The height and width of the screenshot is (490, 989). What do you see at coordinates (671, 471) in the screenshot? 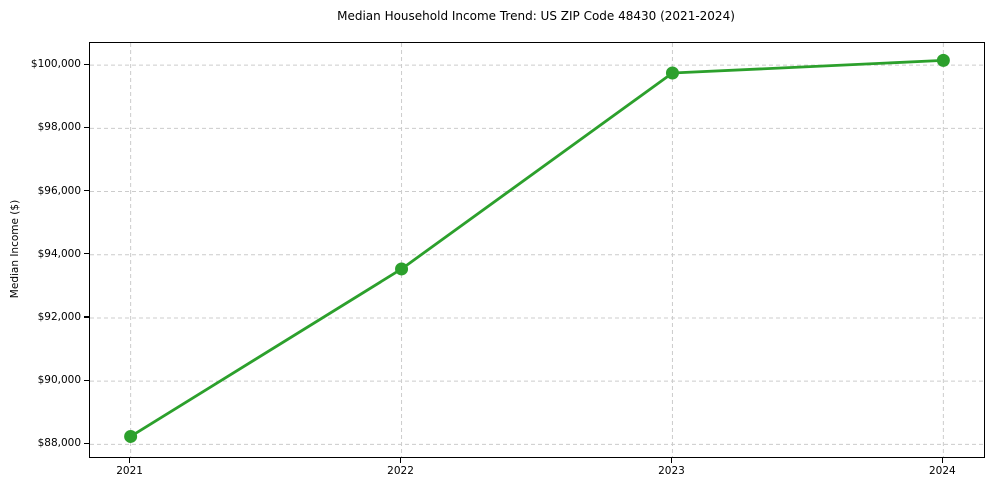
I see `x-tick-label: 2023` at bounding box center [671, 471].